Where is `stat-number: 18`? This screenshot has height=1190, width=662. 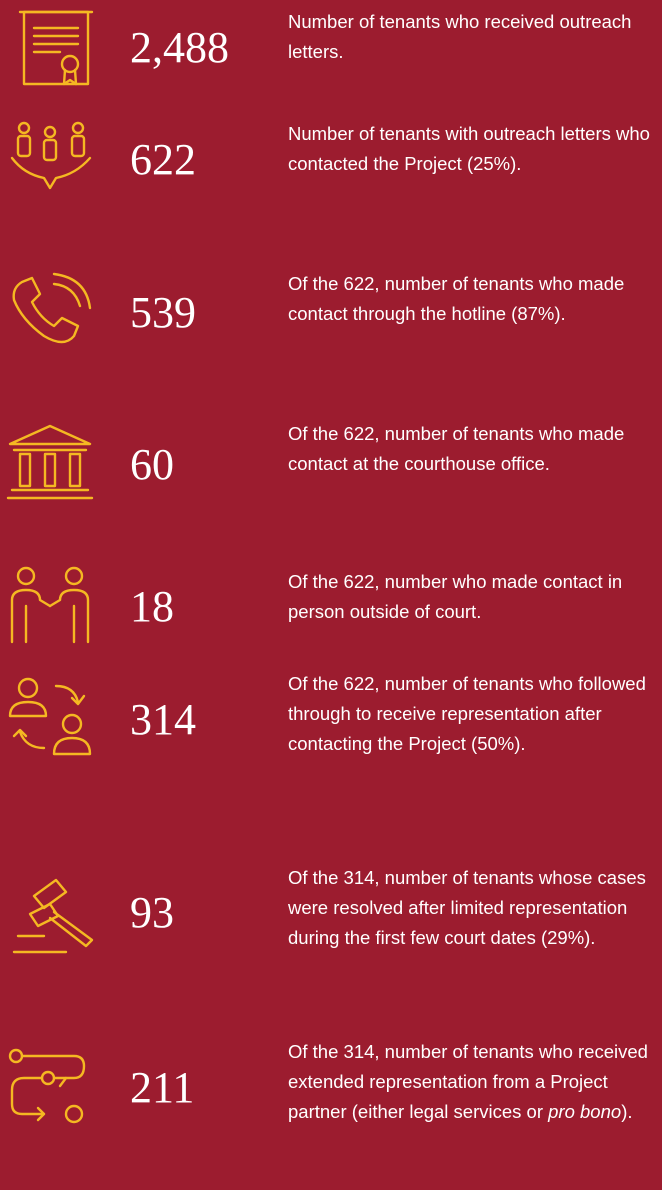
stat-number: 18 is located at coordinates (152, 606).